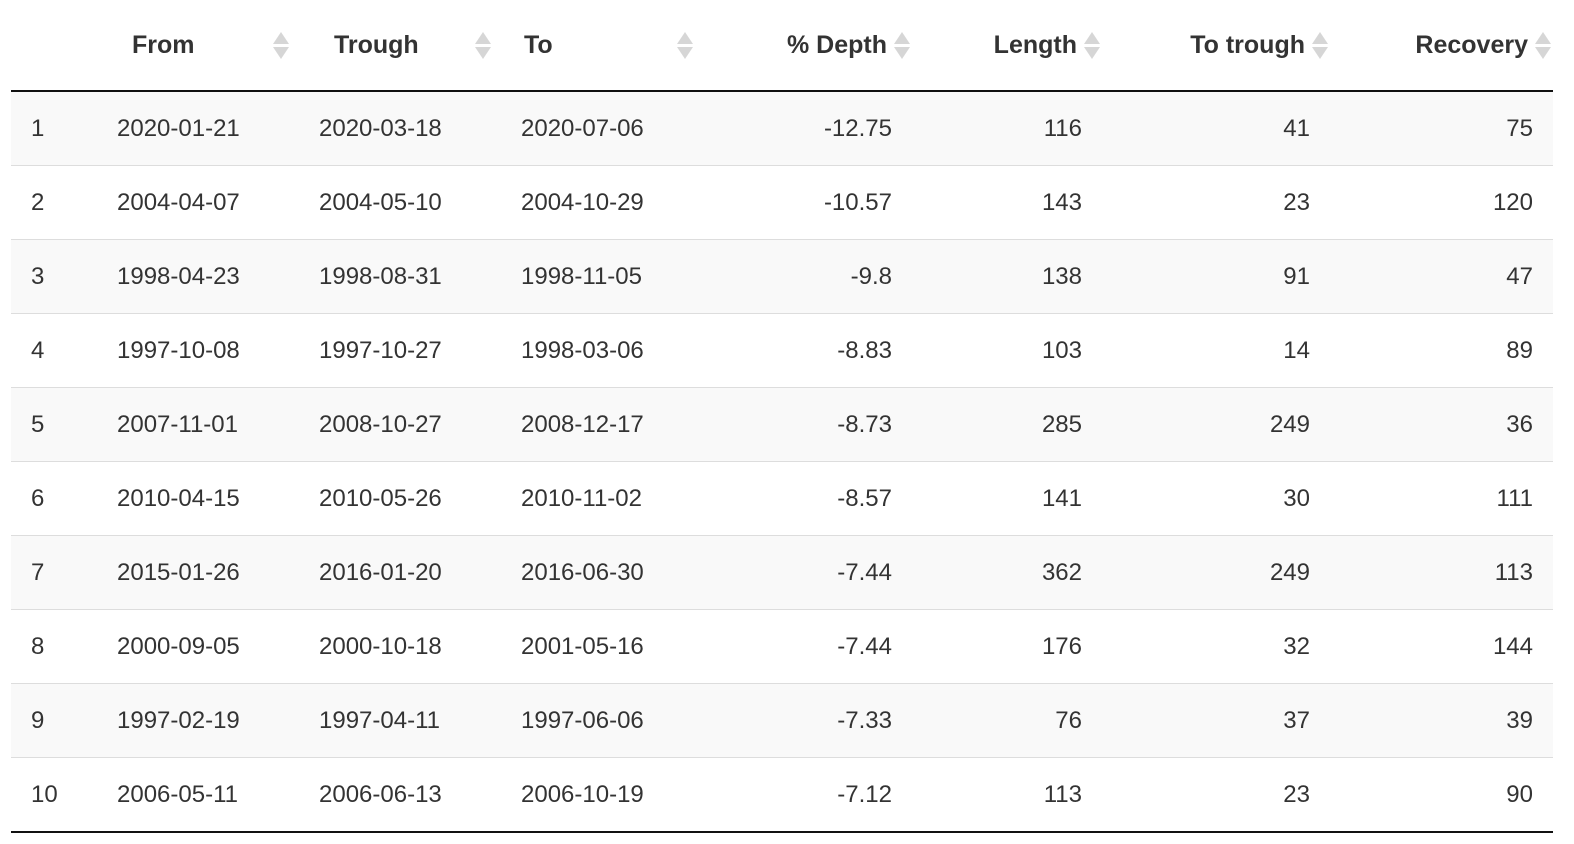 Image resolution: width=1574 pixels, height=844 pixels. I want to click on cell-length: 103, so click(1007, 350).